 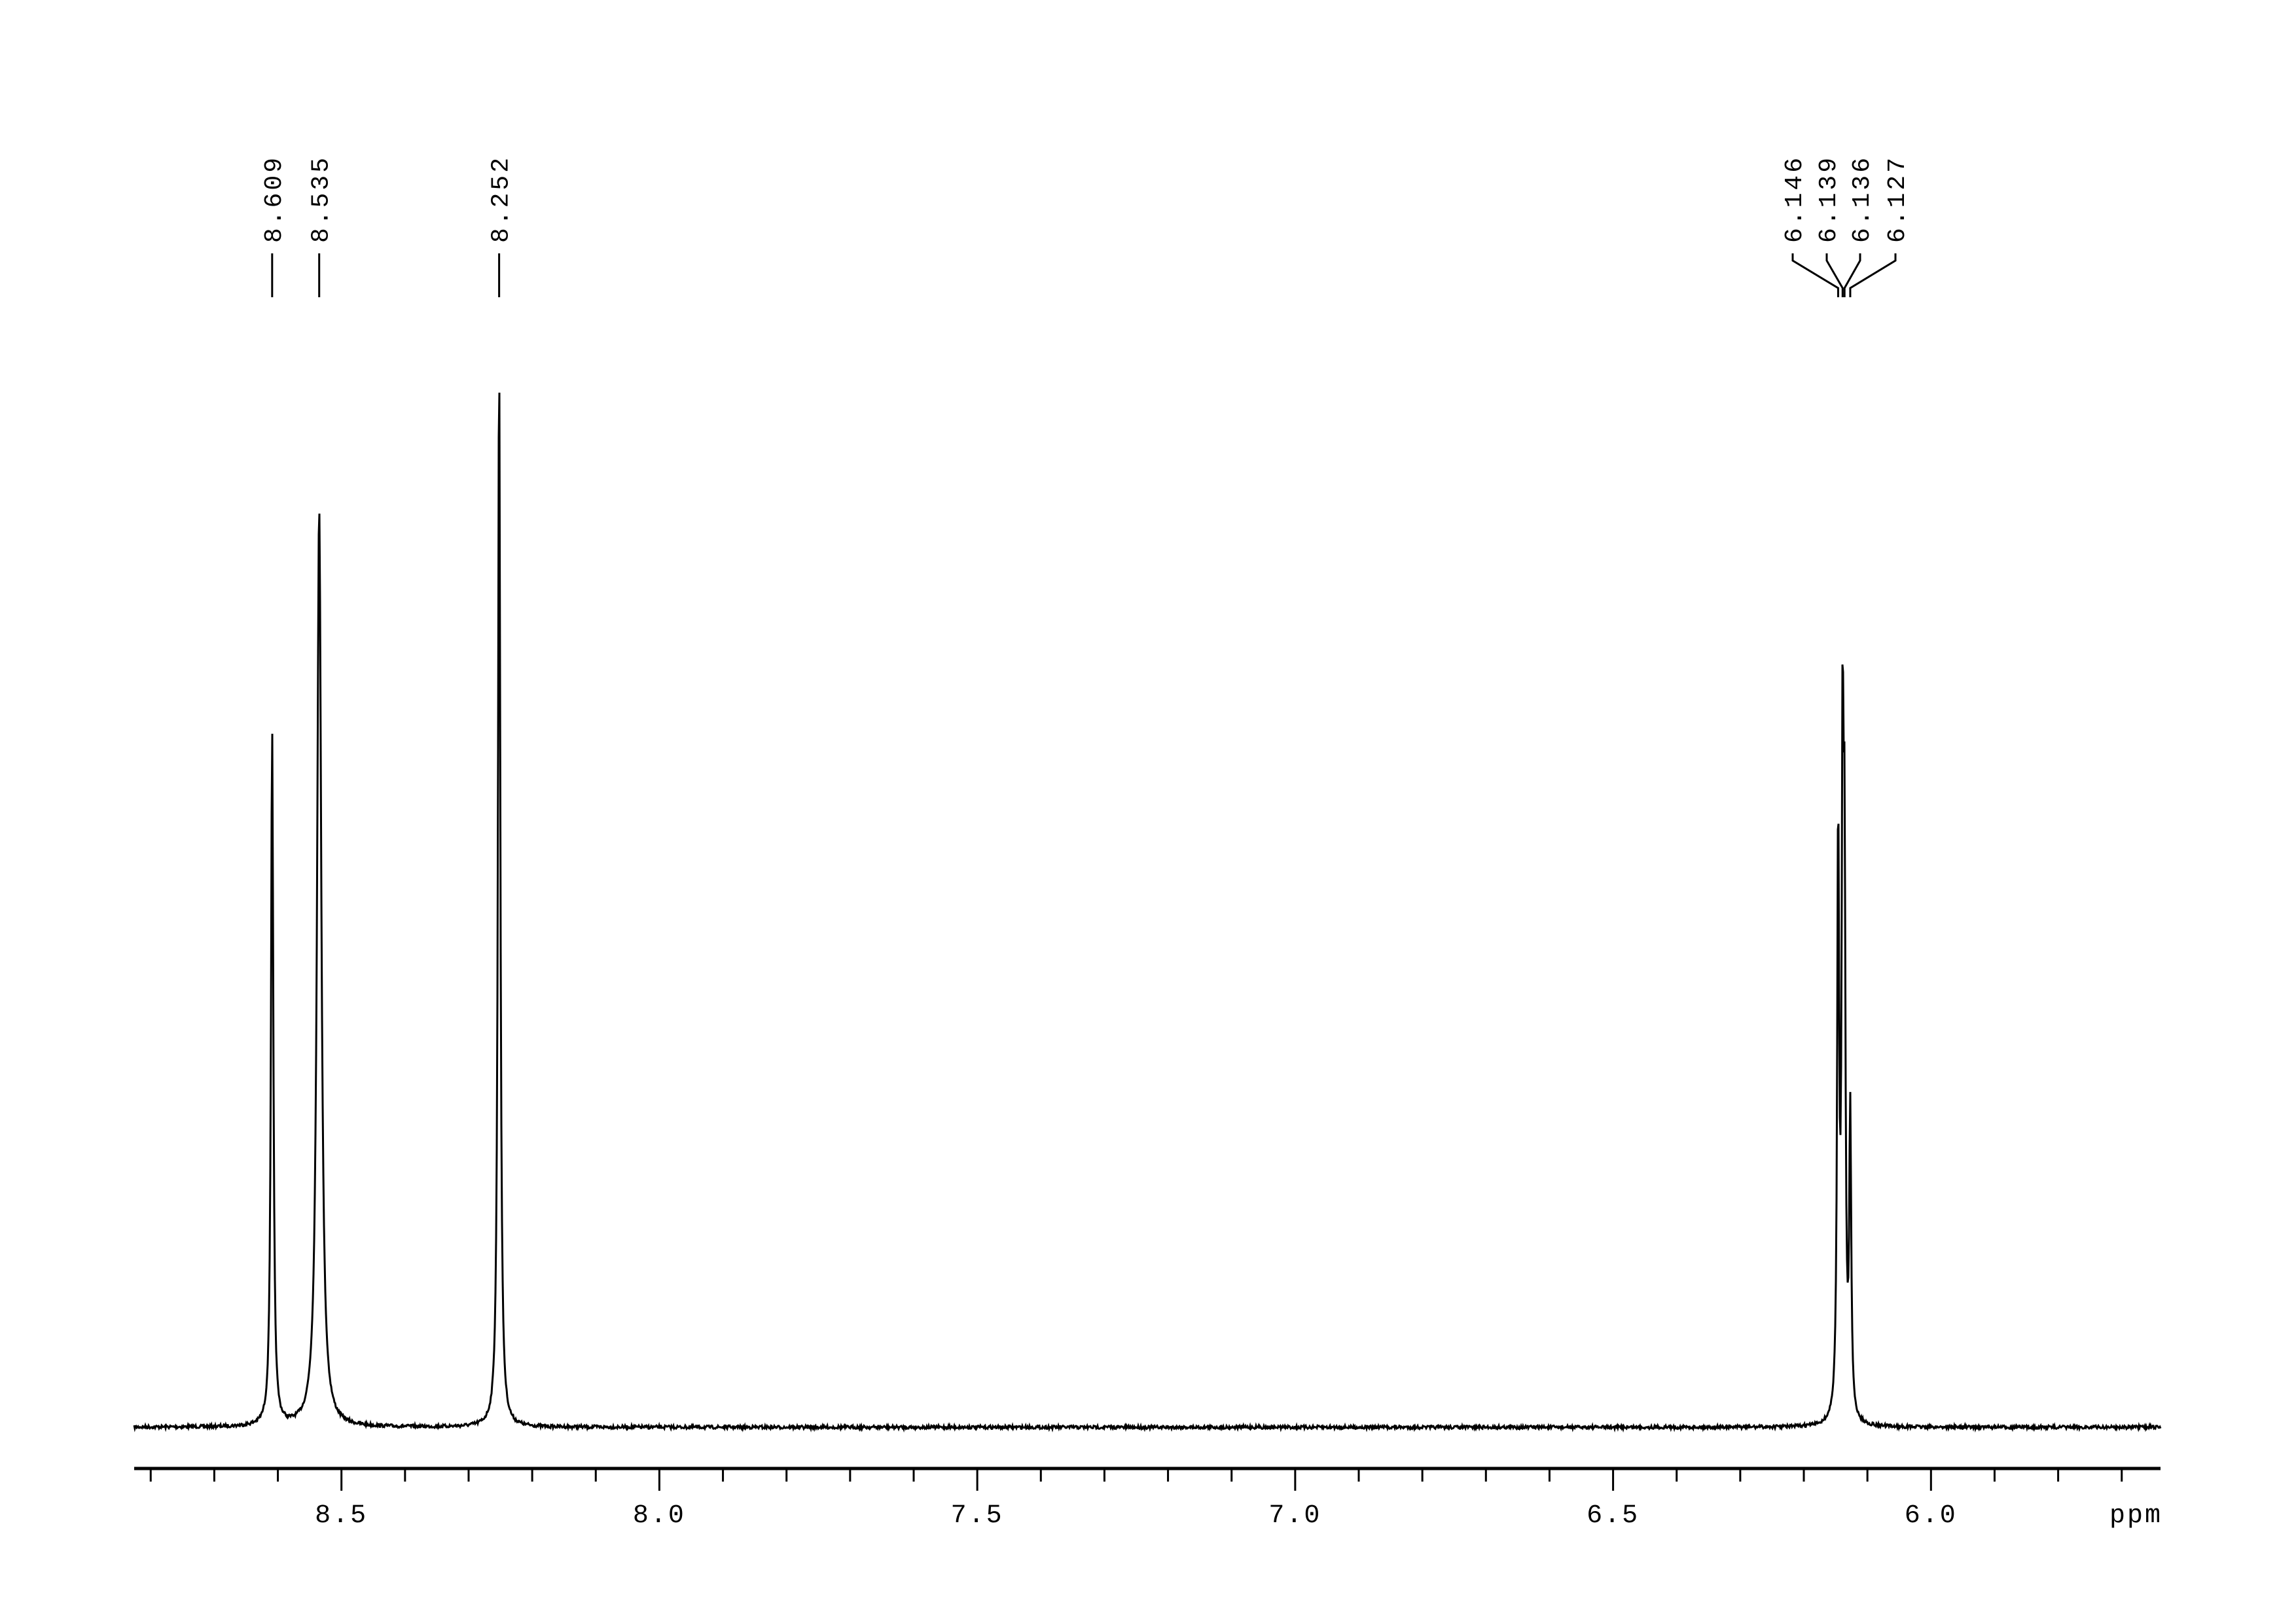 I want to click on peak-label: 8.535, so click(x=322, y=199).